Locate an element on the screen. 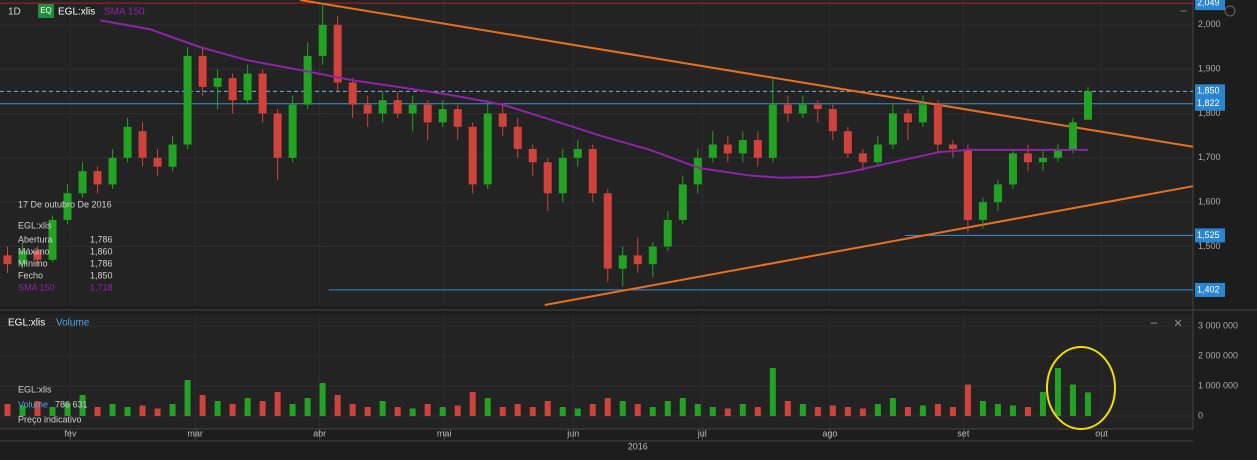 The width and height of the screenshot is (1257, 460). x-tick-label: mai is located at coordinates (444, 433).